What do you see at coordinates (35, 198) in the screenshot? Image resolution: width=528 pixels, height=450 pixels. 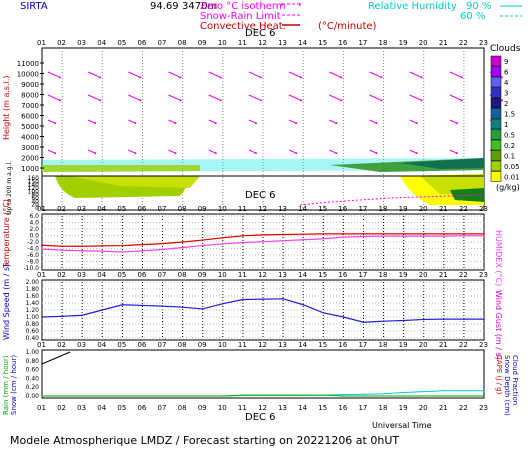 I see `height-tick-label-low: 60` at bounding box center [35, 198].